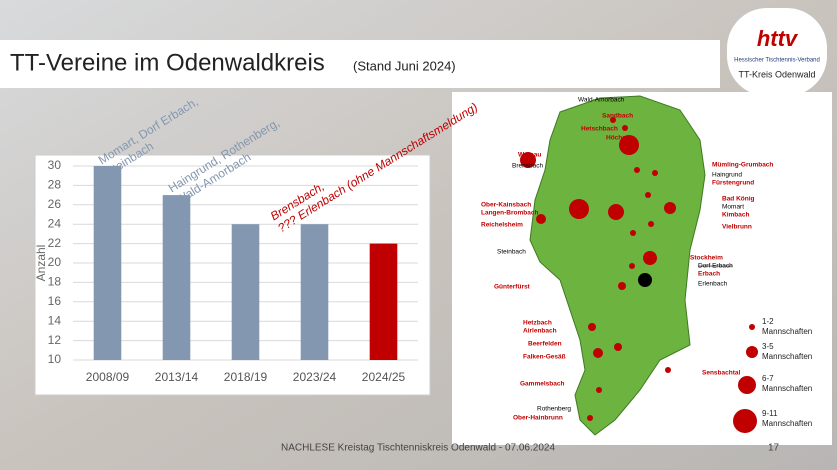  I want to click on map-label: Höchst, so click(617, 138).